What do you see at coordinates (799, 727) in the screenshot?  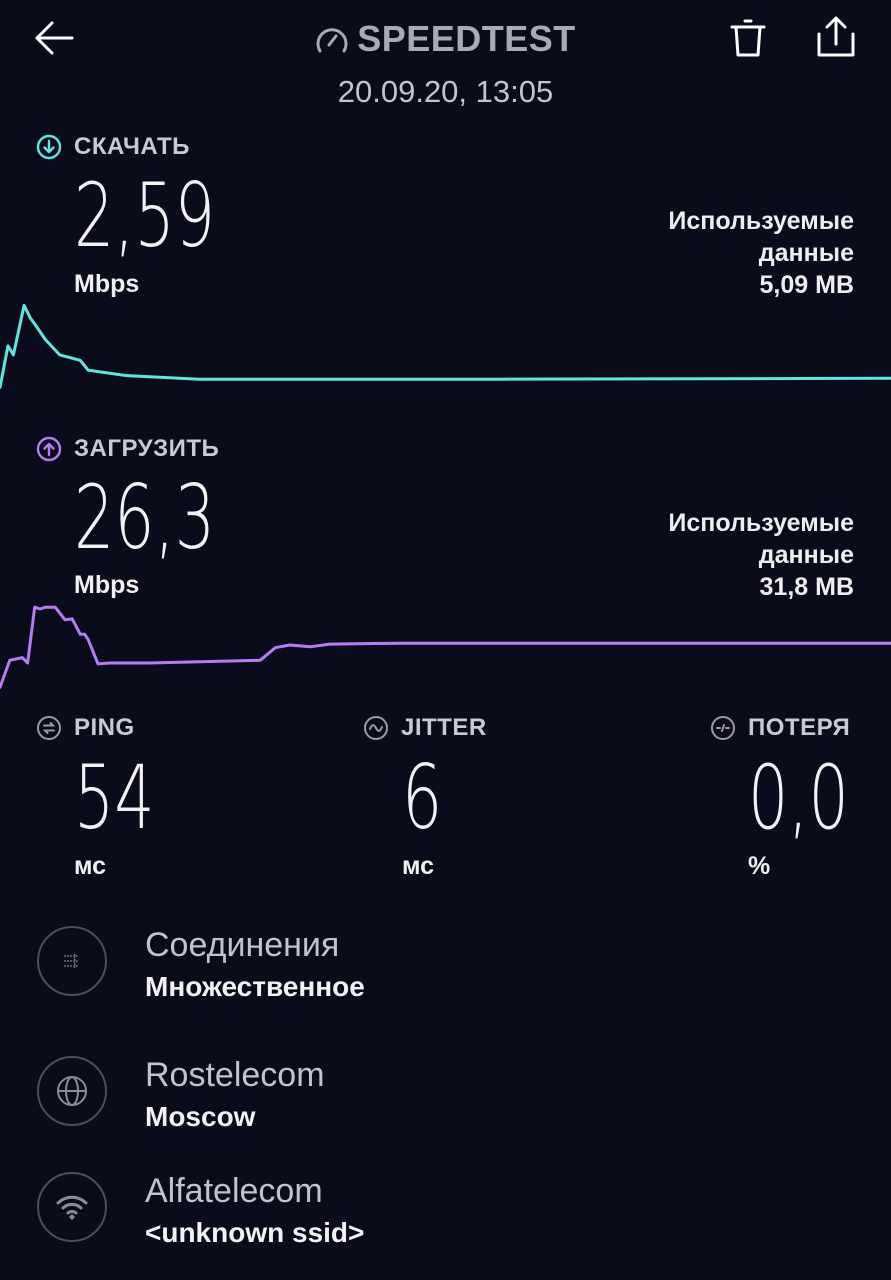 I see `packet-loss-label-text: ПОТЕРЯ` at bounding box center [799, 727].